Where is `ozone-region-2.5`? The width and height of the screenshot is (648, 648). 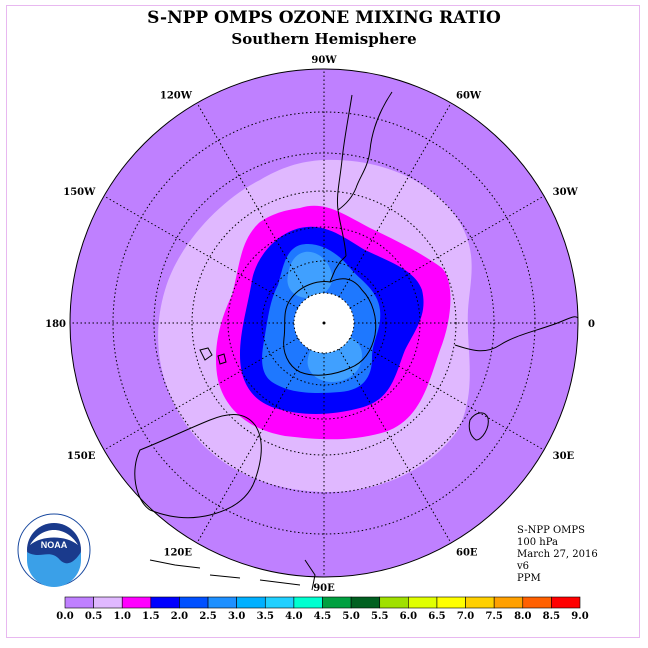 ozone-region-2.5 is located at coordinates (310, 274).